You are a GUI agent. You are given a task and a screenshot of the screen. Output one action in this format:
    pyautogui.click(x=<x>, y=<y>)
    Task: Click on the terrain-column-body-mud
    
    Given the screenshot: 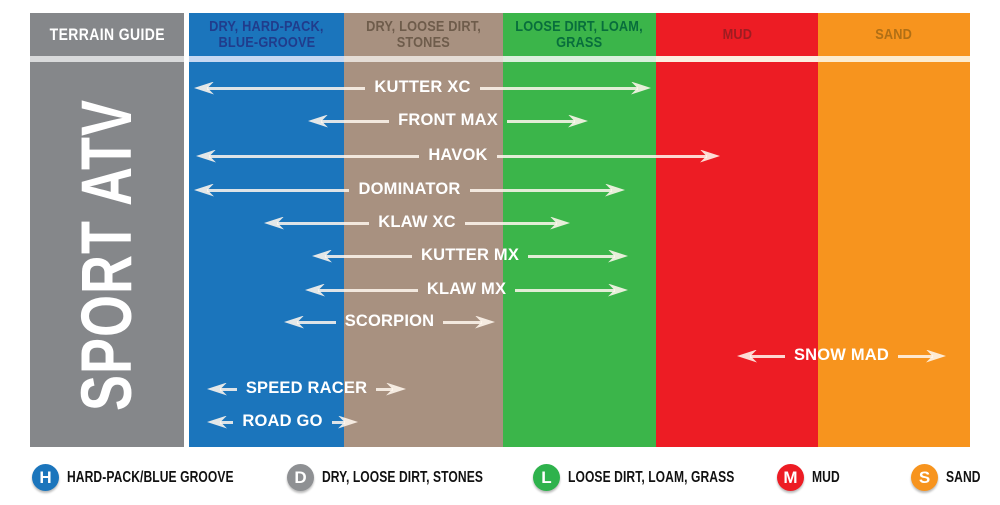 What is the action you would take?
    pyautogui.click(x=737, y=254)
    